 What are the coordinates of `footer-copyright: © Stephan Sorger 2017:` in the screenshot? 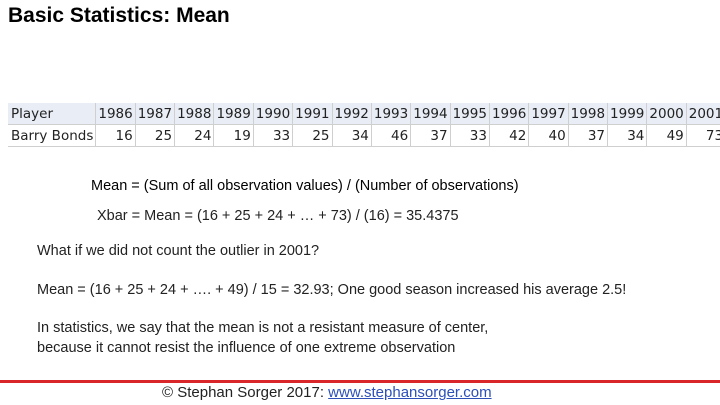 It's located at (245, 392).